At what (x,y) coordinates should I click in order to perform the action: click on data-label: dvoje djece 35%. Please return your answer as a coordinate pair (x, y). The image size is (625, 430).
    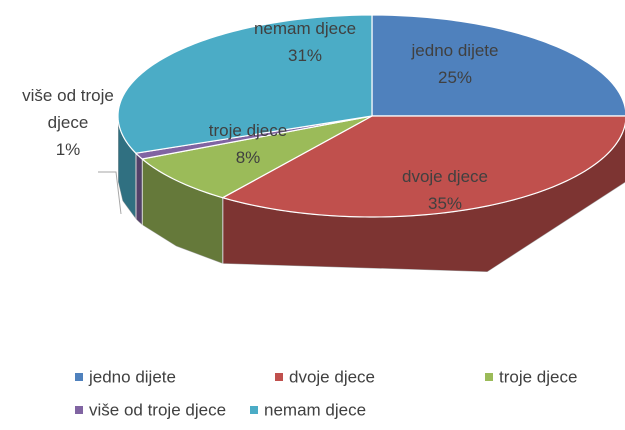
    Looking at the image, I should click on (444, 190).